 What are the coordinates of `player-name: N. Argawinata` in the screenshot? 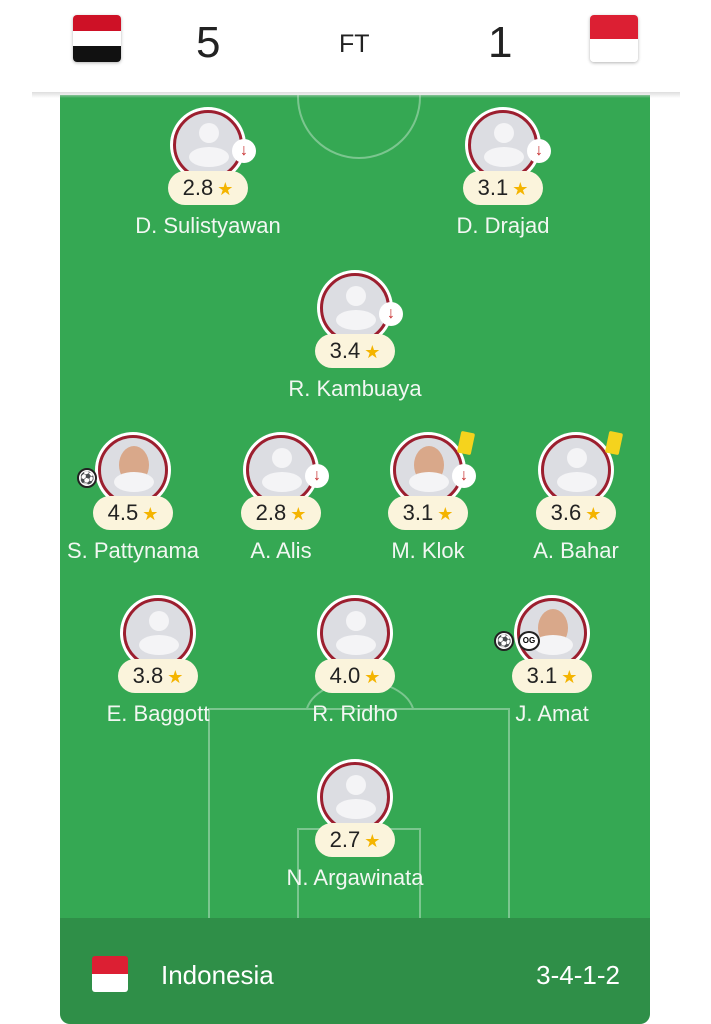 It's located at (355, 877).